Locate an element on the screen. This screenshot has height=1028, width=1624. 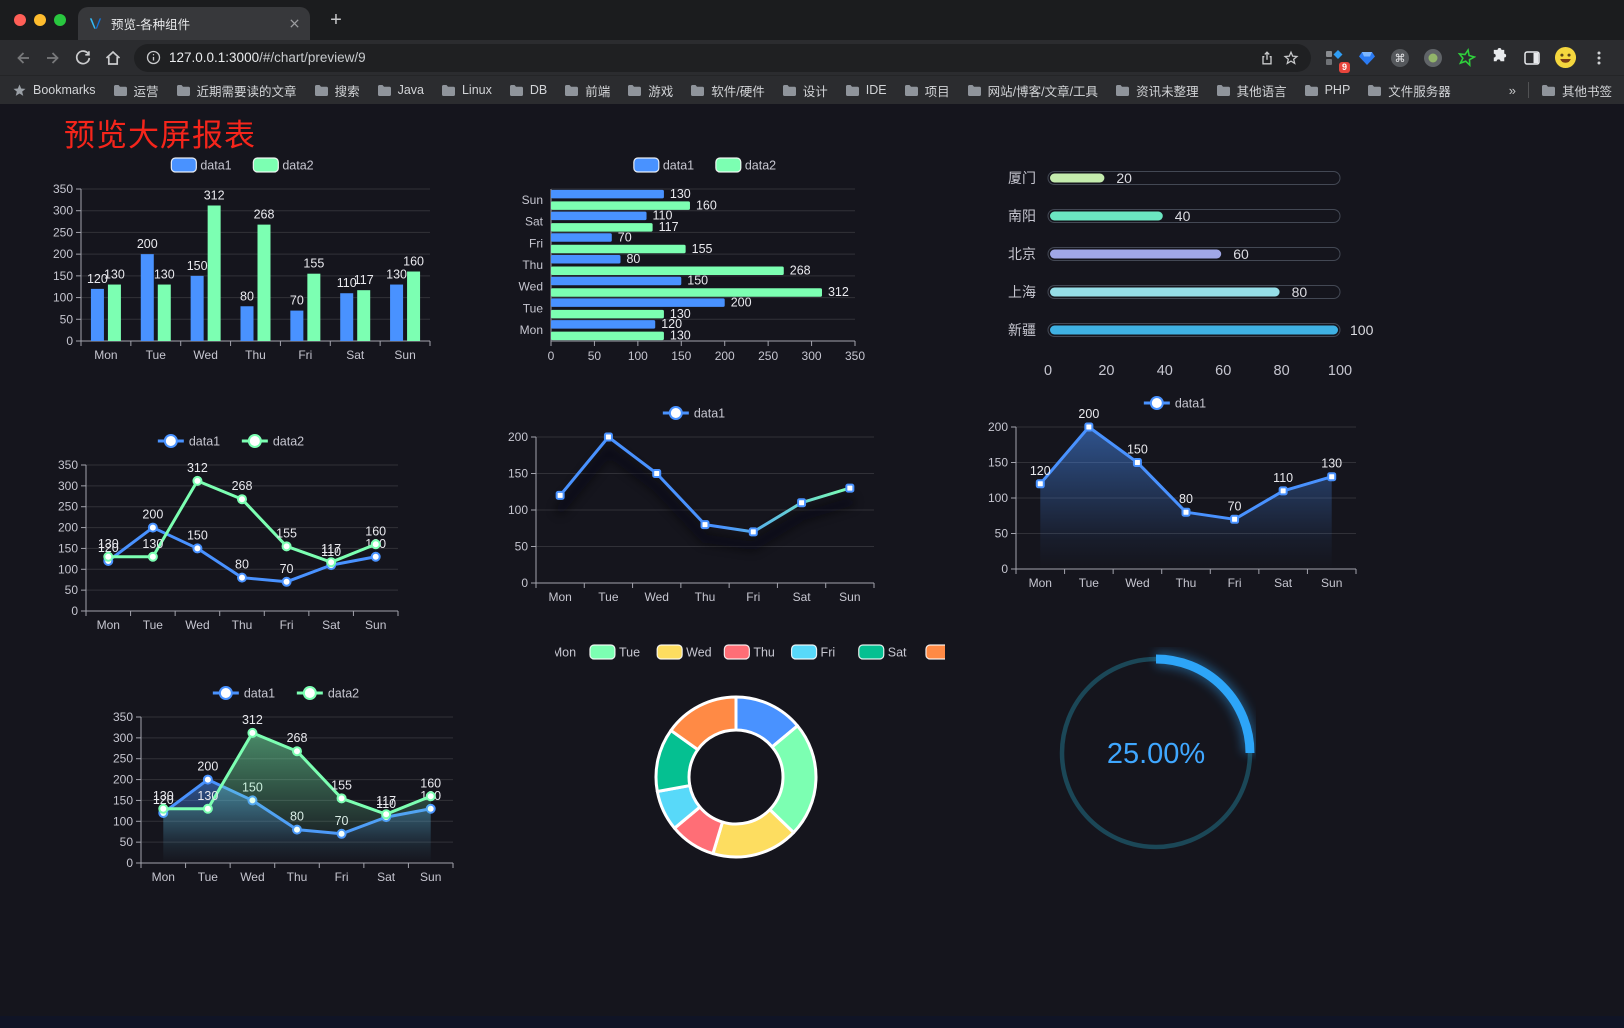
url-host: 127.0.0.1:3000 is located at coordinates (214, 57).